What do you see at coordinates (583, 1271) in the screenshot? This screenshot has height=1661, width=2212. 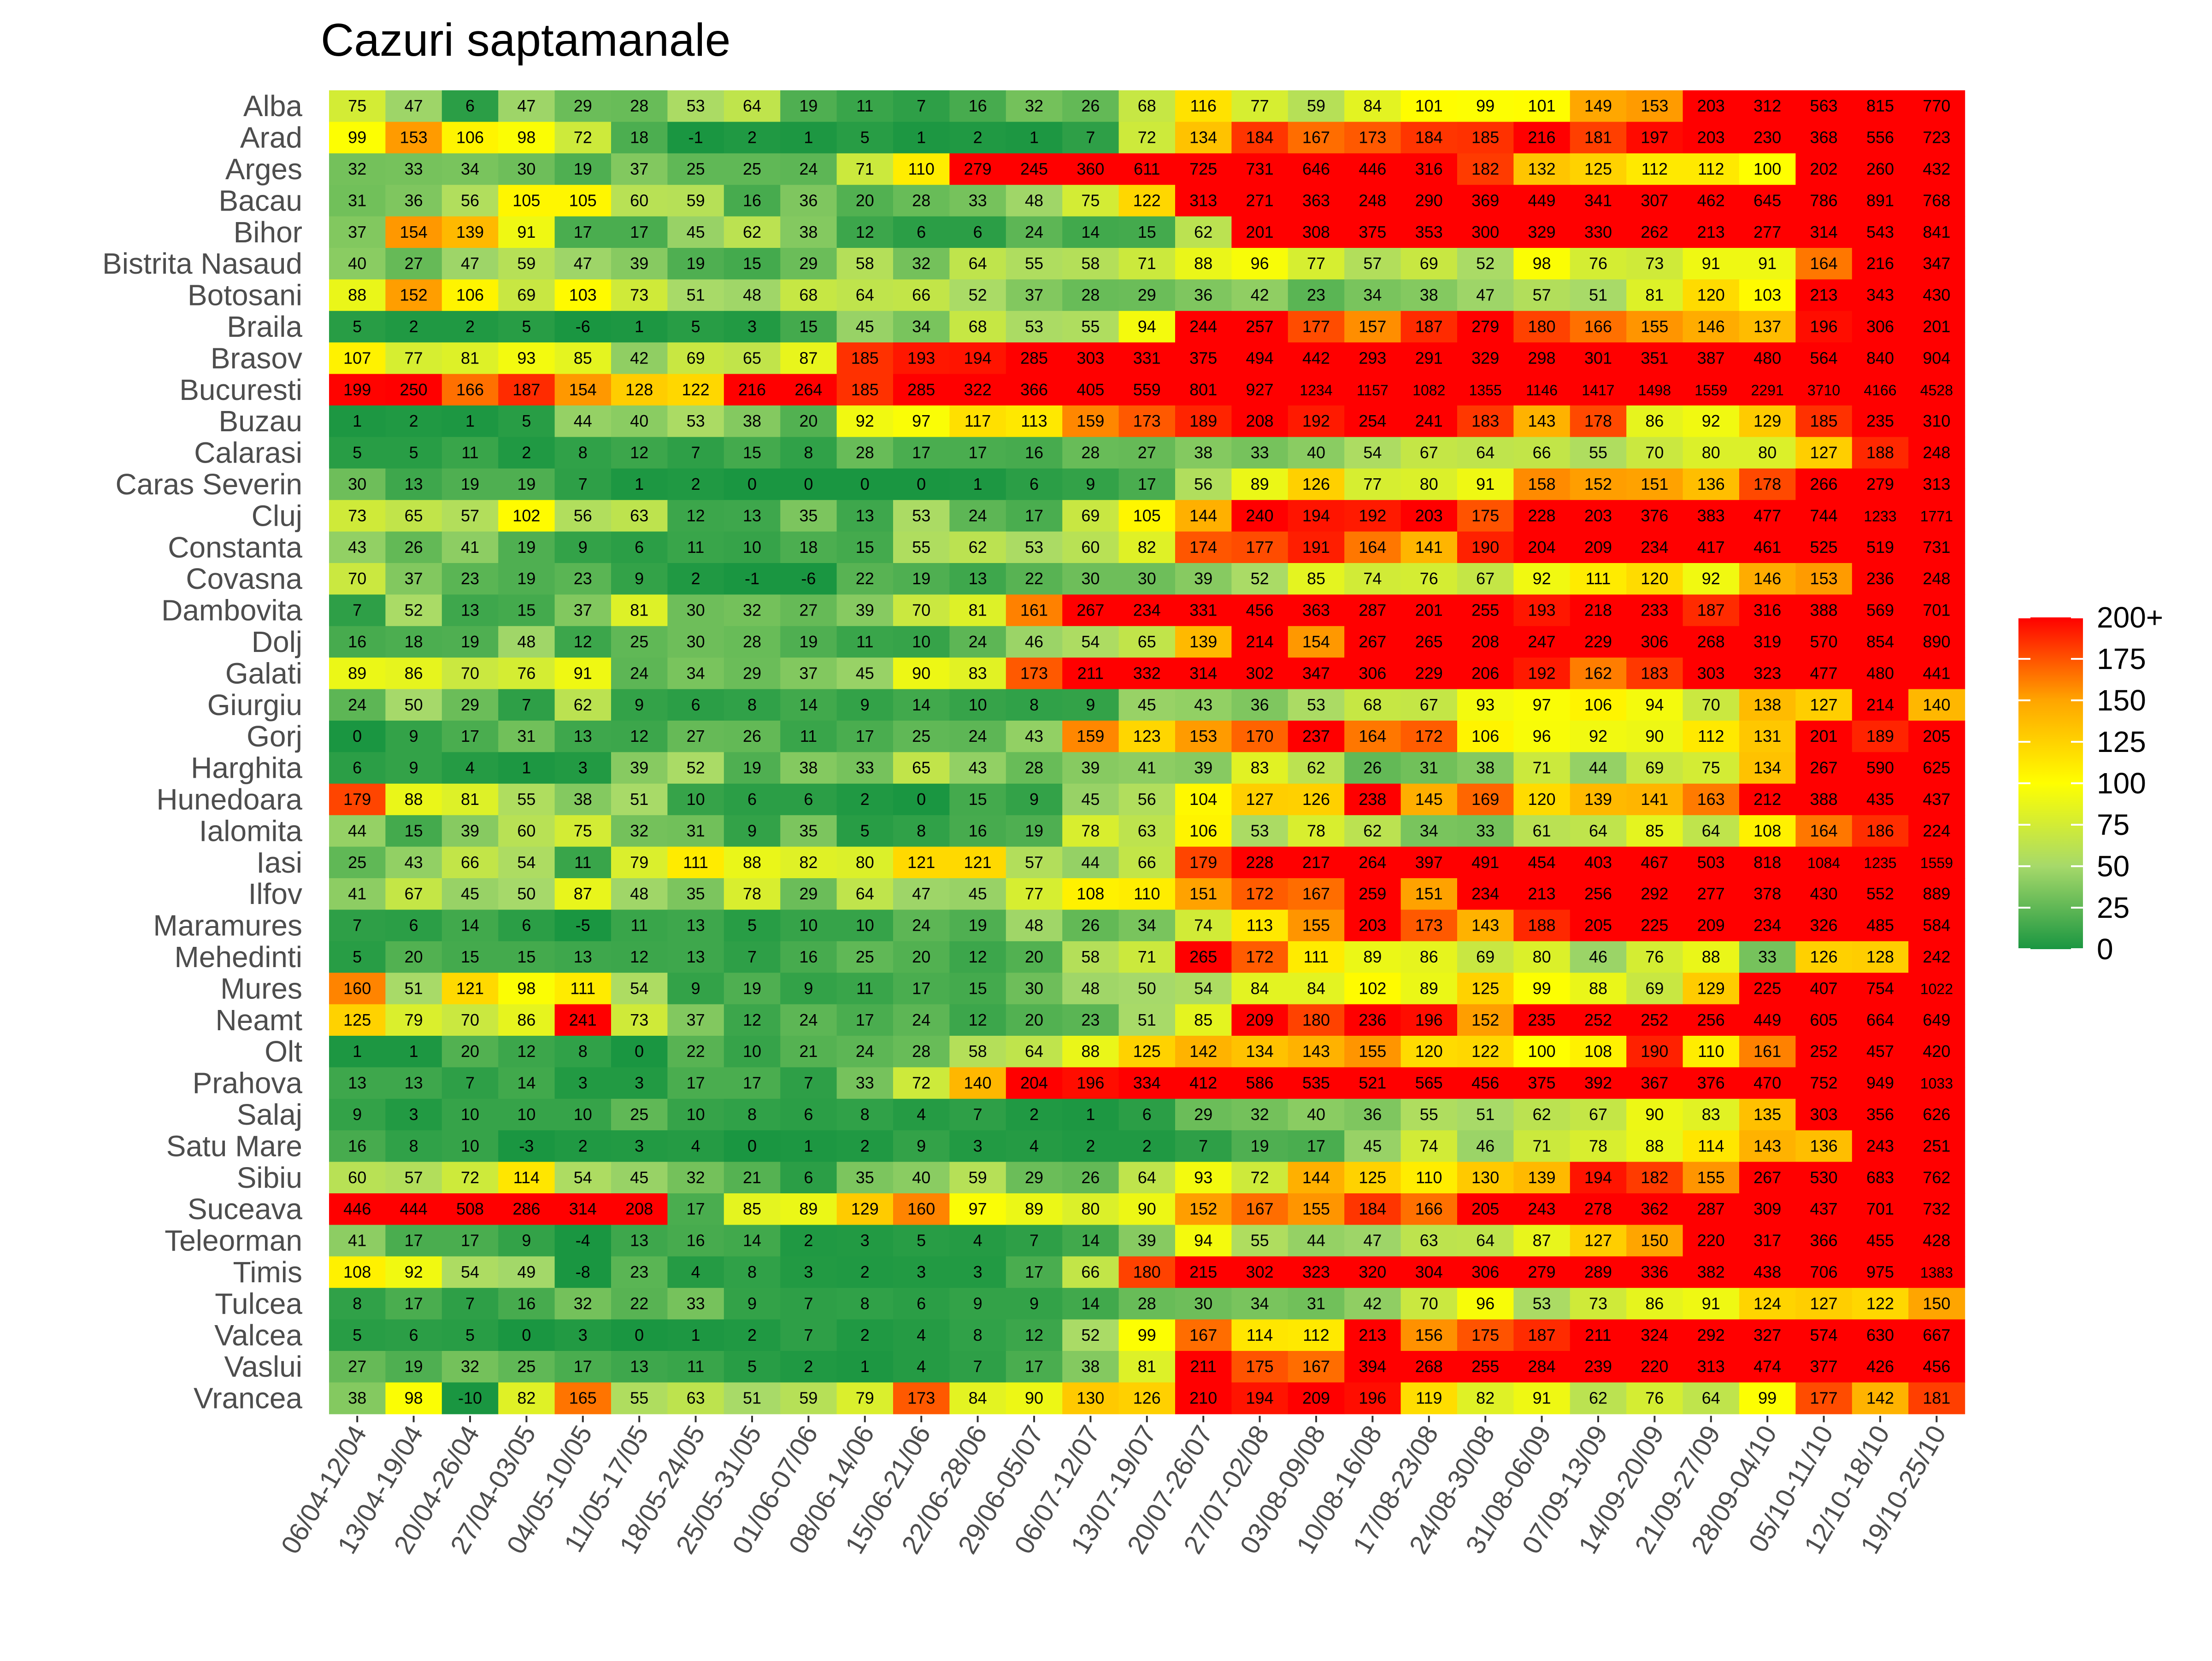 I see `cell-value-label: -8` at bounding box center [583, 1271].